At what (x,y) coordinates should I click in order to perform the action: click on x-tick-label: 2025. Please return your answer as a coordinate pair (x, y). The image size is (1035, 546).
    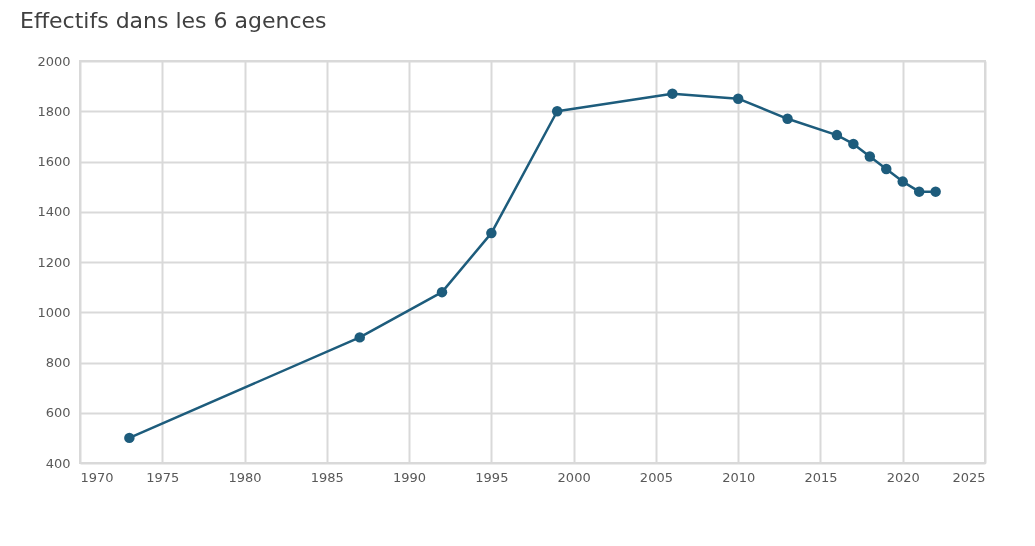
    Looking at the image, I should click on (969, 477).